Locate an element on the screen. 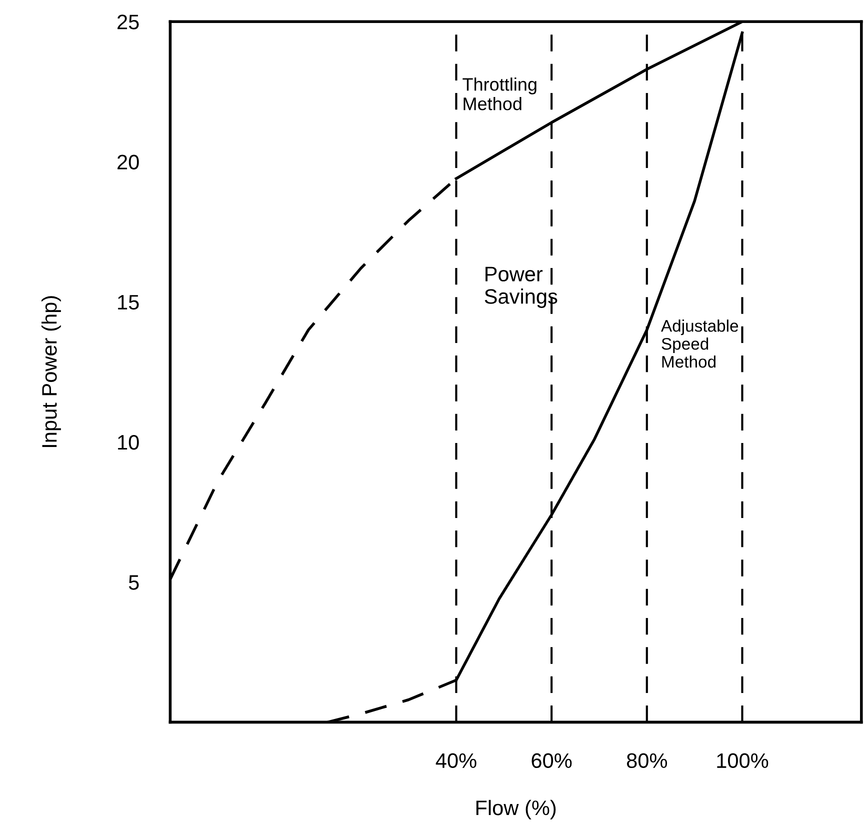  x-axis-title: Flow (%) is located at coordinates (516, 810).